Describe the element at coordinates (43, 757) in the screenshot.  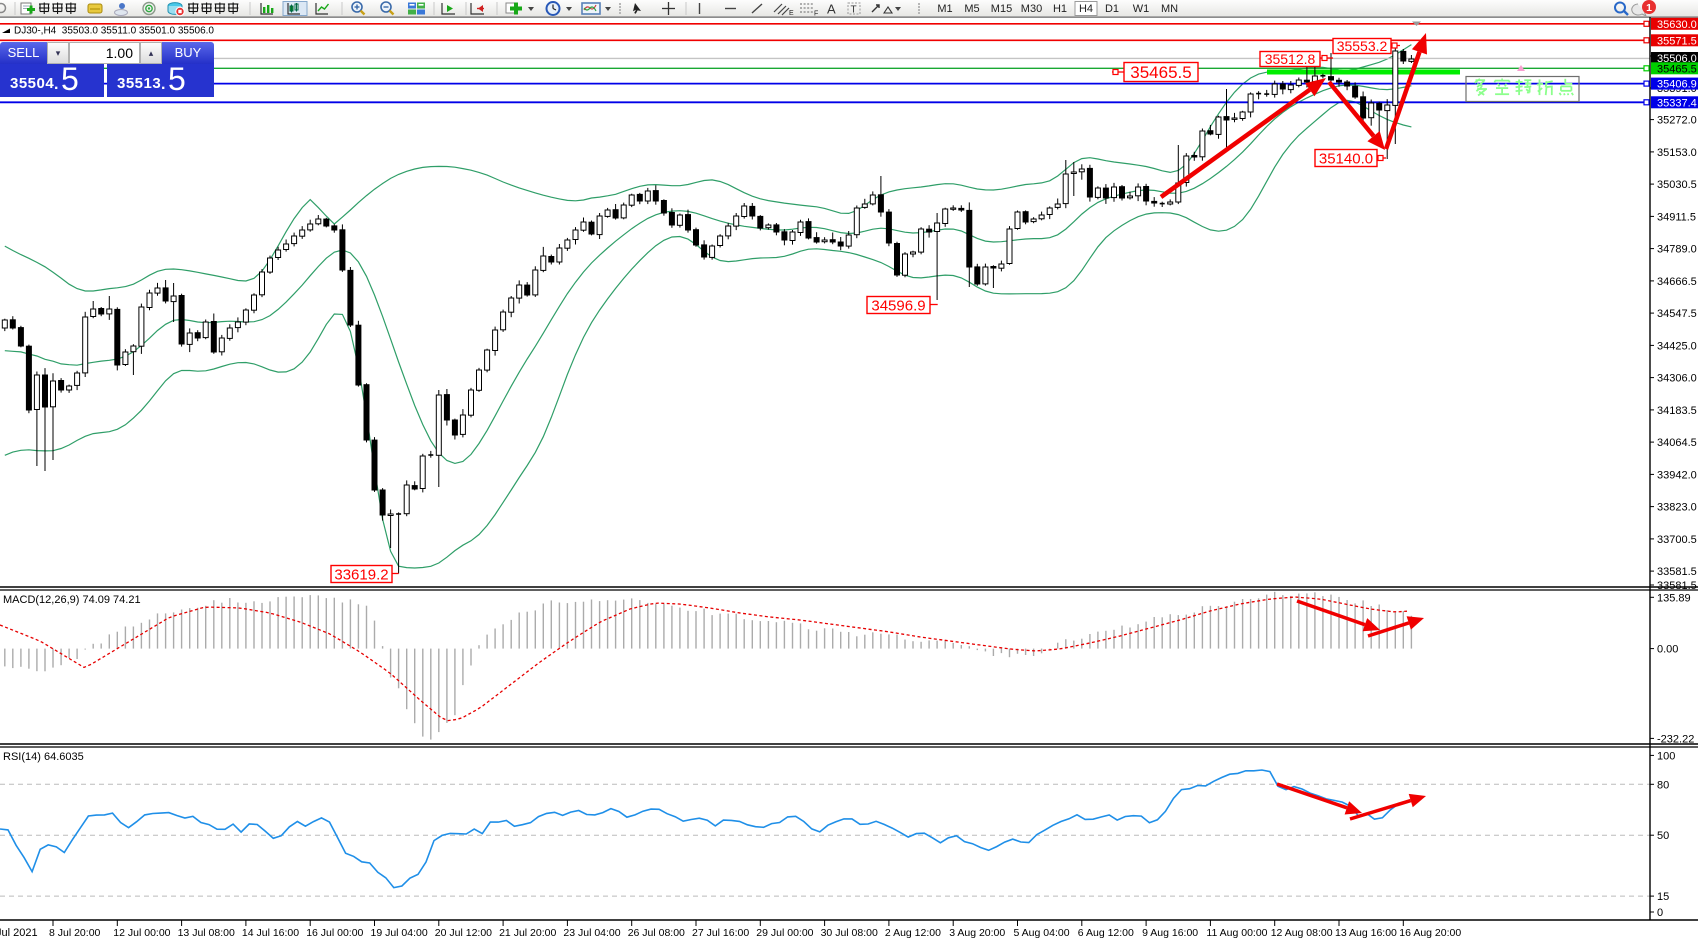
I see `svg-text: RSI(14) 64.6035` at that location.